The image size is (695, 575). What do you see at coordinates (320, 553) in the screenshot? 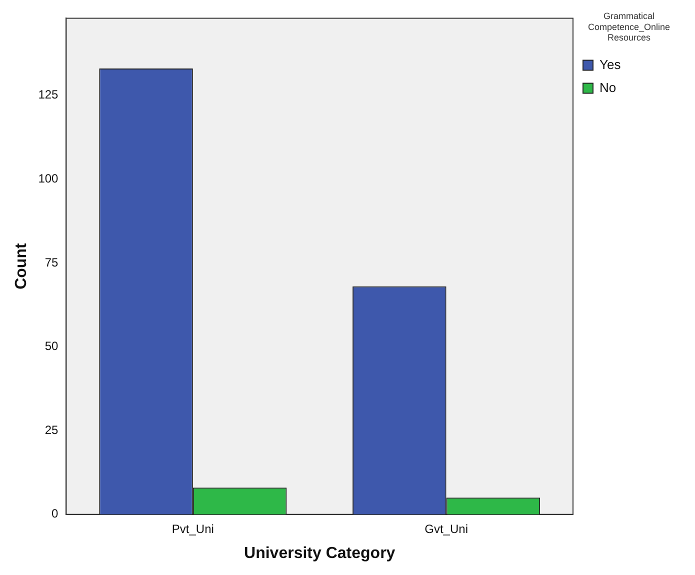
I see `x-axis-title: University Category` at bounding box center [320, 553].